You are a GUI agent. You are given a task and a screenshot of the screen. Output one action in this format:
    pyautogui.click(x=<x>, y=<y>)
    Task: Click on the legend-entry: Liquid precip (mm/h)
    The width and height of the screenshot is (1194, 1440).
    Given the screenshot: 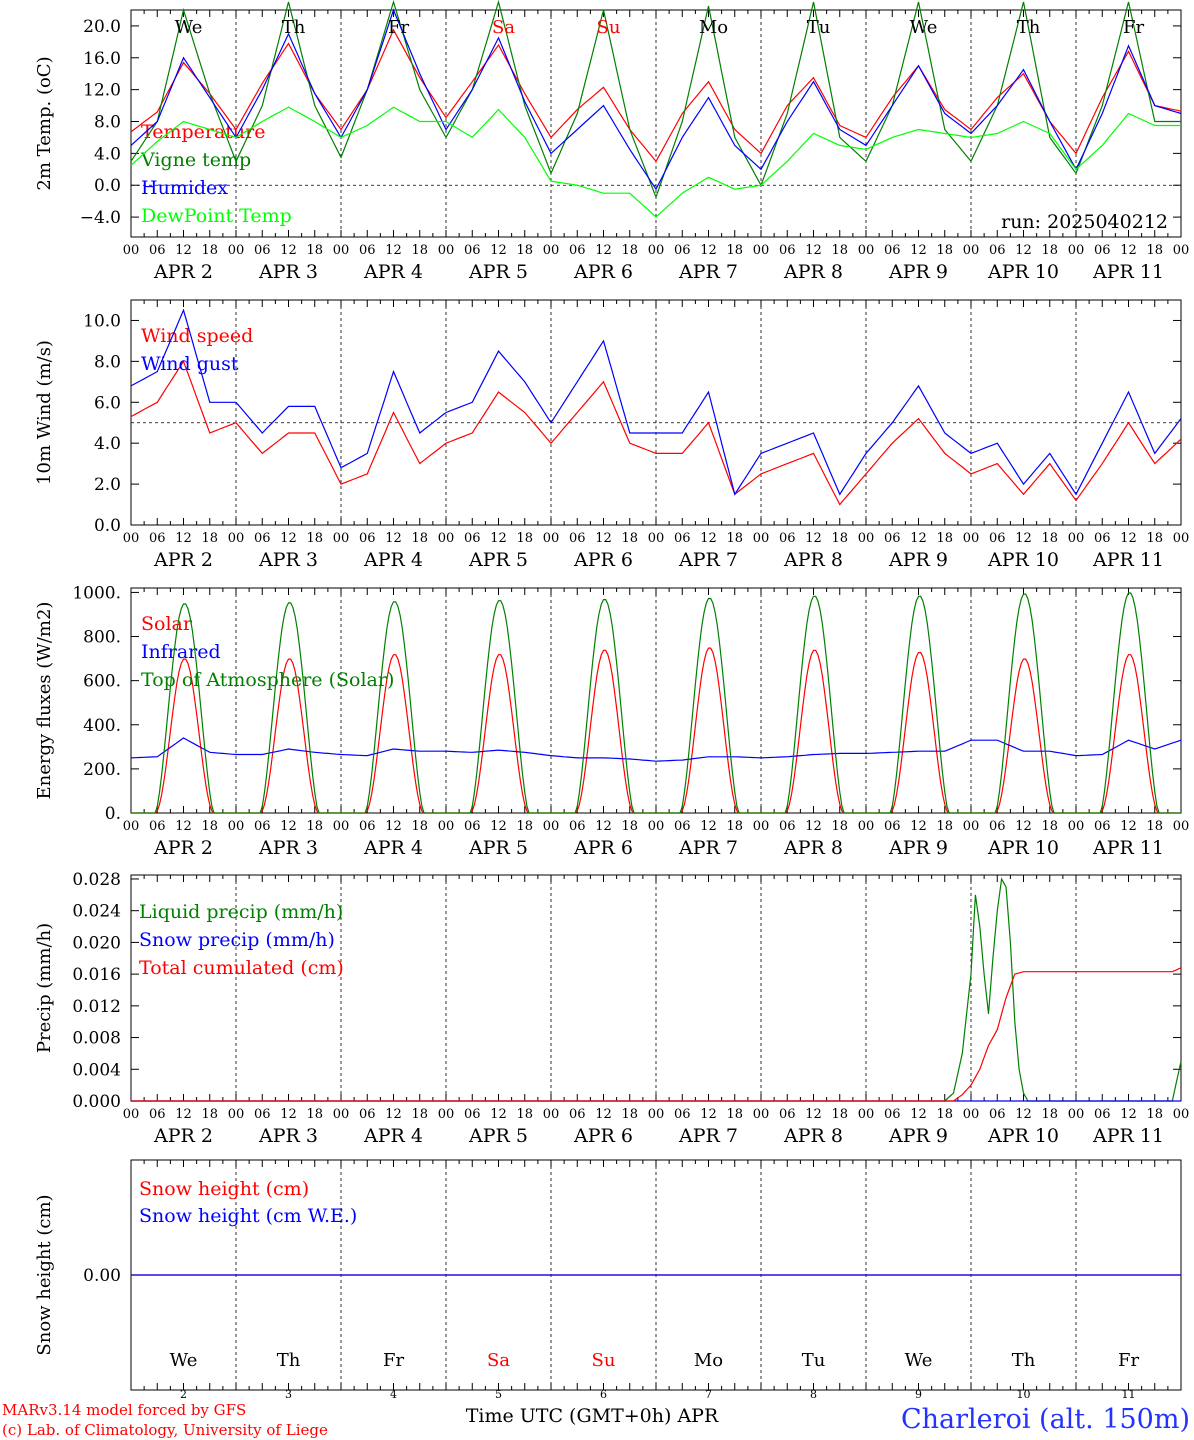 What is the action you would take?
    pyautogui.click(x=241, y=912)
    